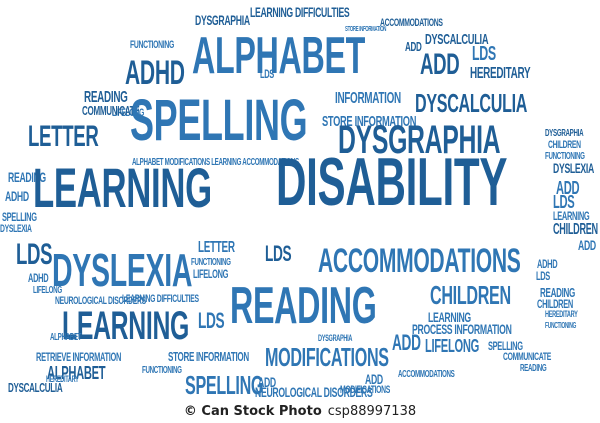  I want to click on watermark-footer: © Can Stock Photo csp88997138, so click(300, 411).